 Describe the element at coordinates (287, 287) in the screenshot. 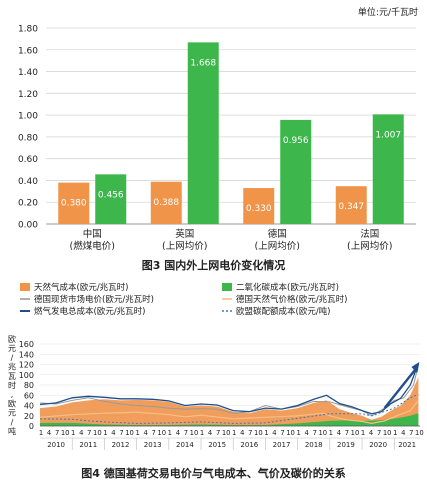

I see `legend-label: 二氧化碳成本(欧元/兆瓦时)` at that location.